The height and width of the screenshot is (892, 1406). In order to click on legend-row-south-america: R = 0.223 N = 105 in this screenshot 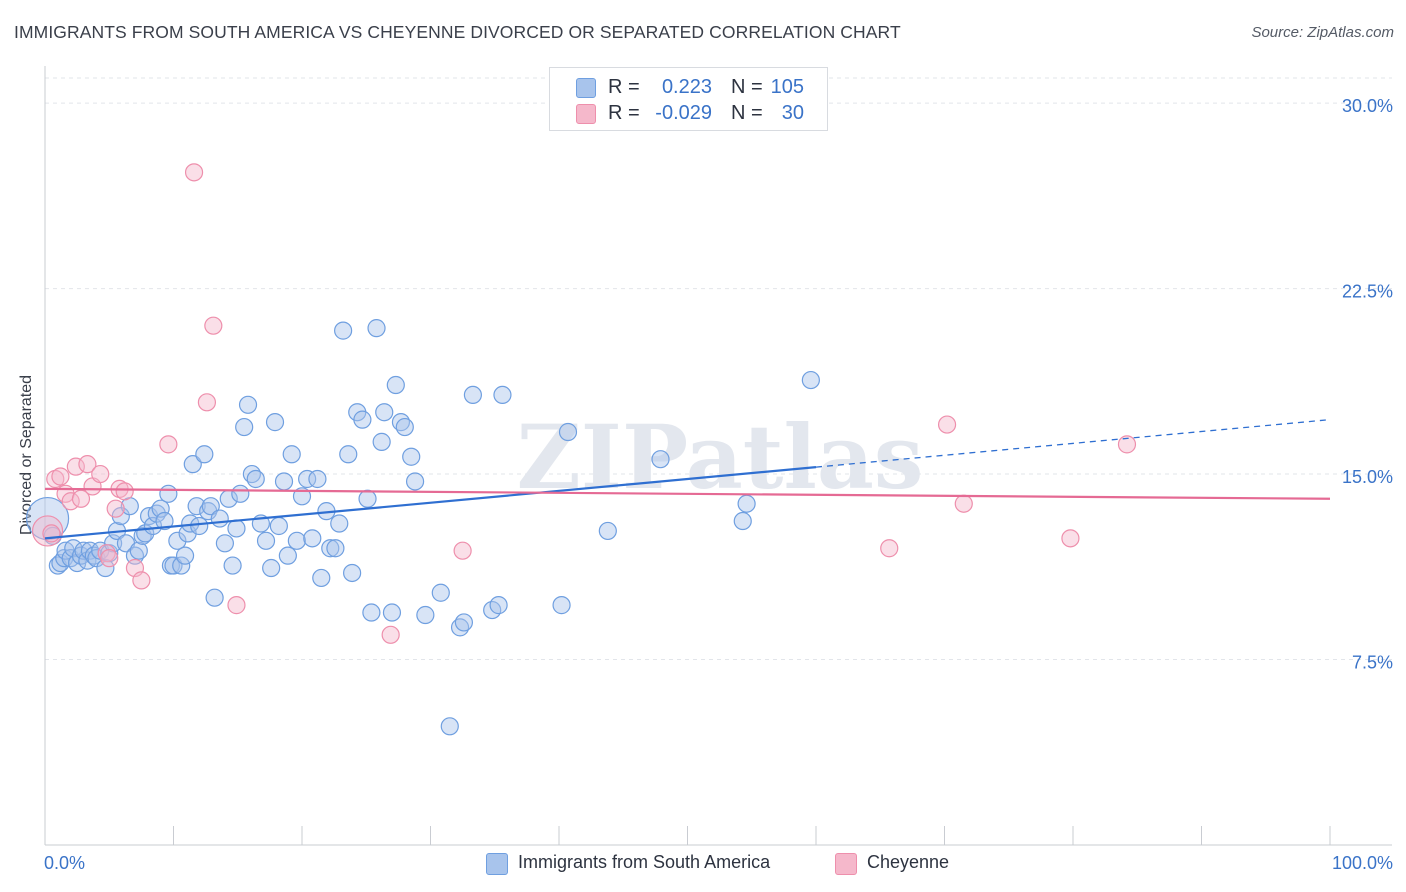, I will do `click(688, 88)`.